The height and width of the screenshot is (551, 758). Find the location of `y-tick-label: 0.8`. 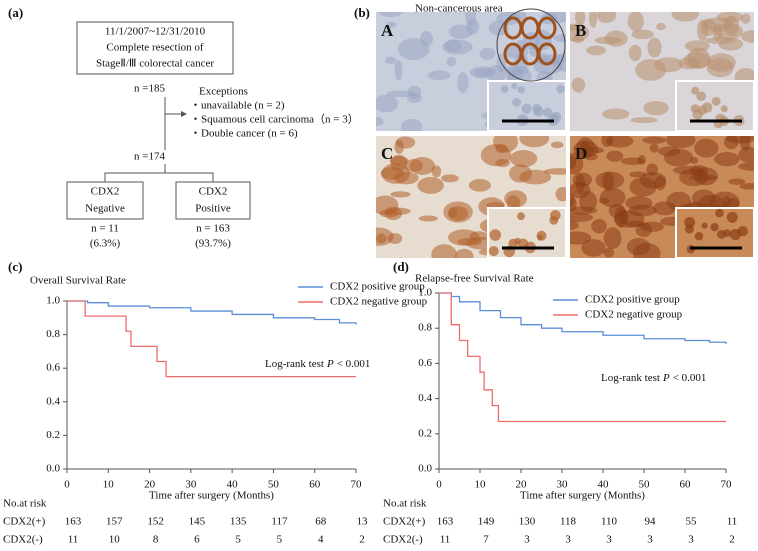

y-tick-label: 0.8 is located at coordinates (53, 334).